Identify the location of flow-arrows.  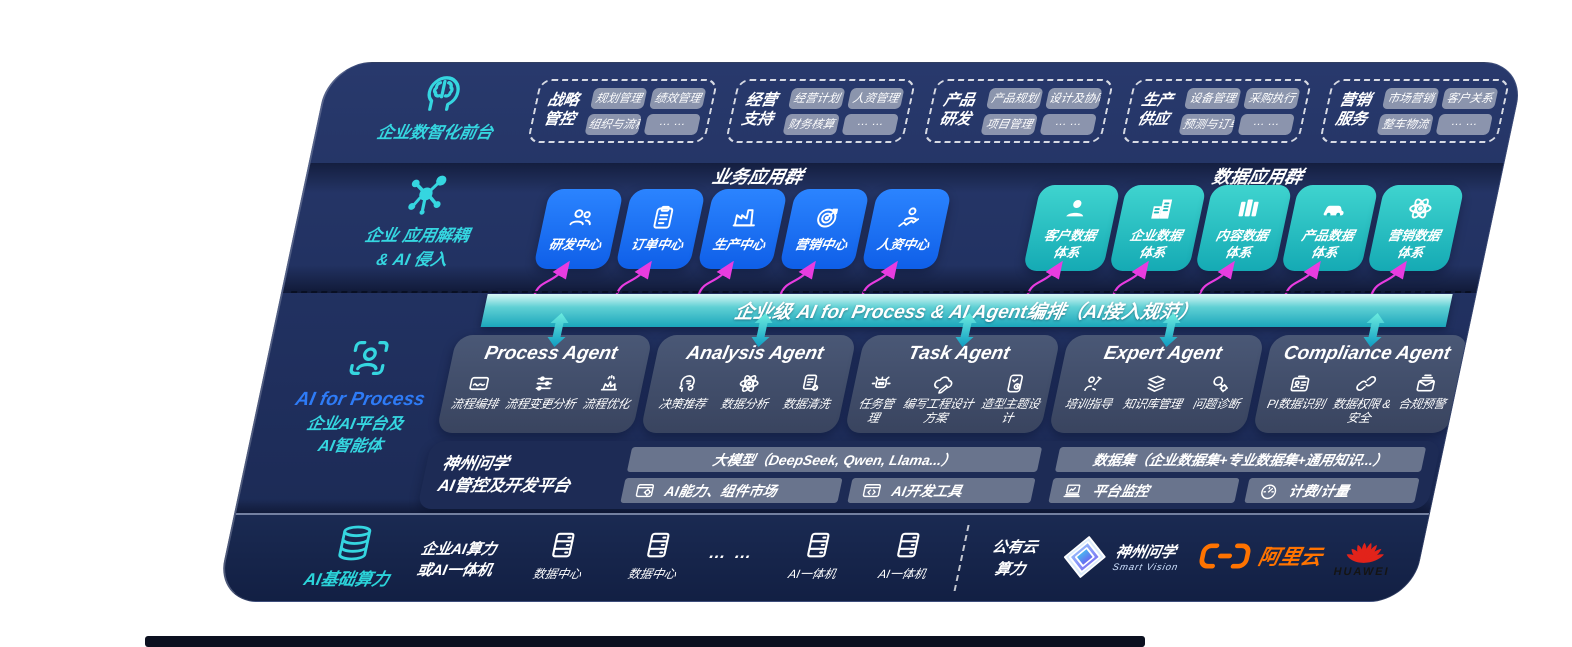
(970, 278).